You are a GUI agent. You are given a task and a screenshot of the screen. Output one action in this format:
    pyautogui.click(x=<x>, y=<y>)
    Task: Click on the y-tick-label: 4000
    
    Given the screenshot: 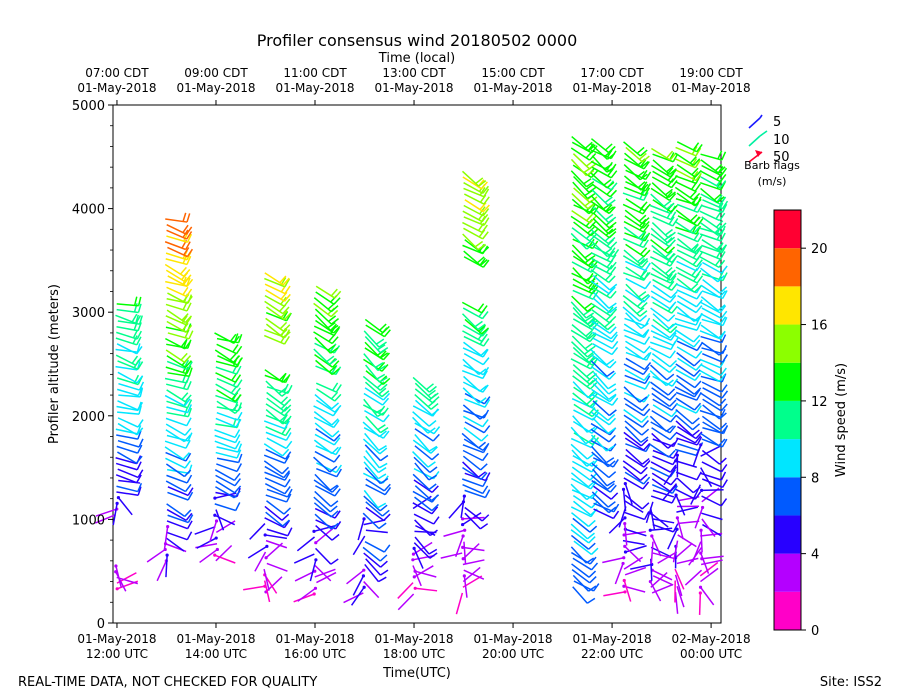 What is the action you would take?
    pyautogui.click(x=88, y=210)
    